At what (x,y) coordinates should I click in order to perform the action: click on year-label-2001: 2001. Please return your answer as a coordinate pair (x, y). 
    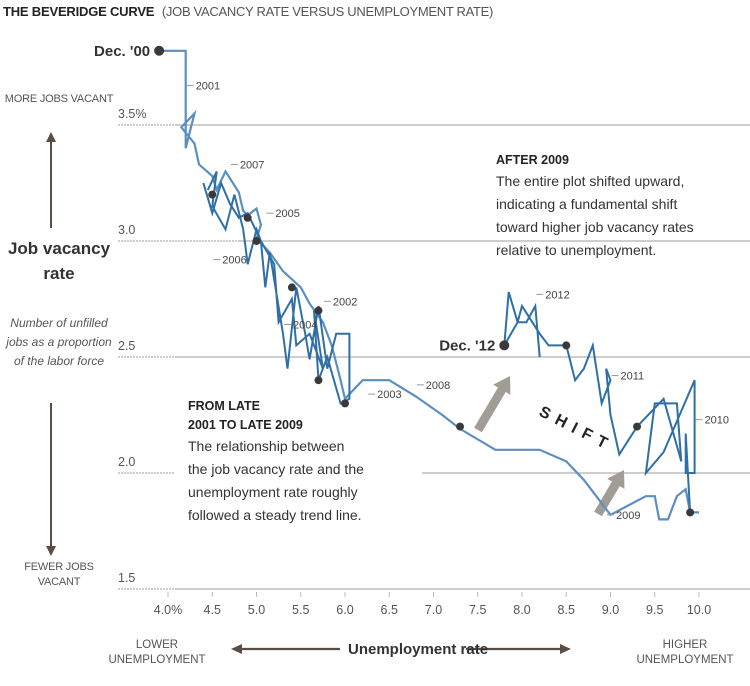
    Looking at the image, I should click on (208, 87).